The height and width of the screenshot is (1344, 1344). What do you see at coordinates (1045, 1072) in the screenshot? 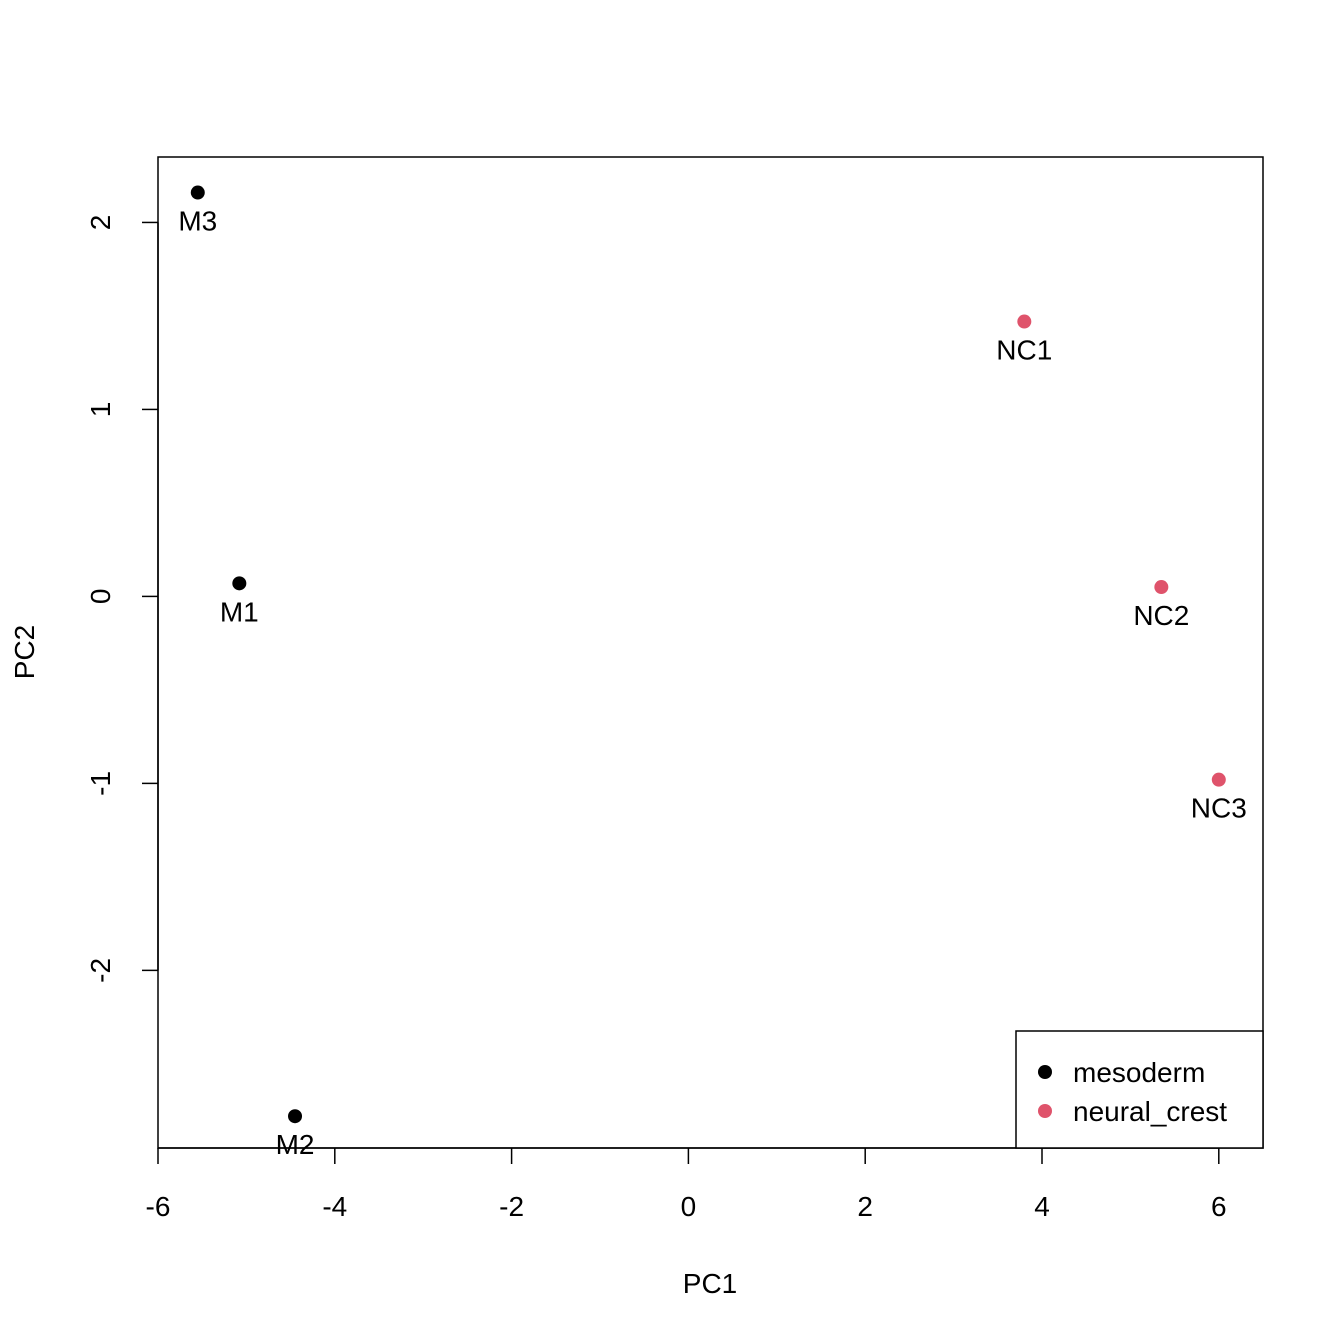
I see `legend-marker-mesoderm` at bounding box center [1045, 1072].